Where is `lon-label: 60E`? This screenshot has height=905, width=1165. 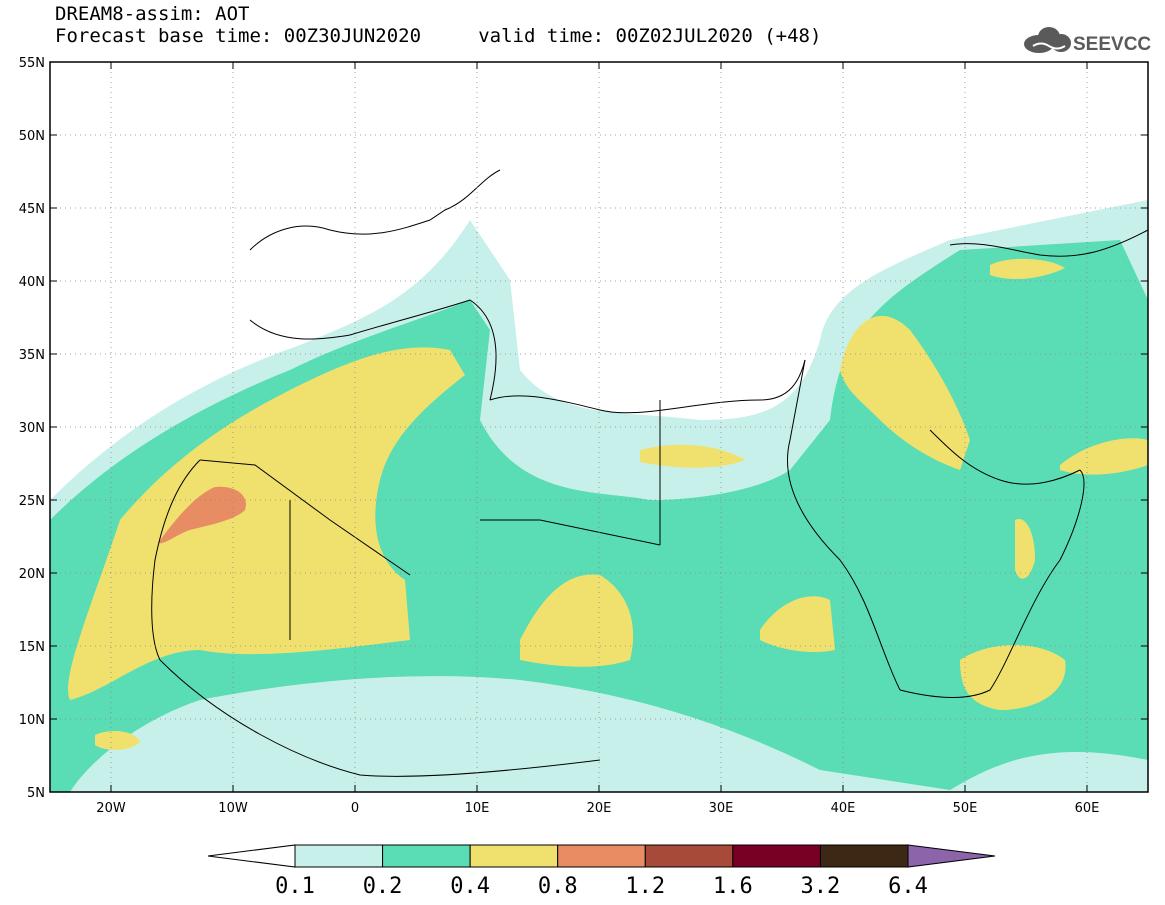
lon-label: 60E is located at coordinates (1087, 808).